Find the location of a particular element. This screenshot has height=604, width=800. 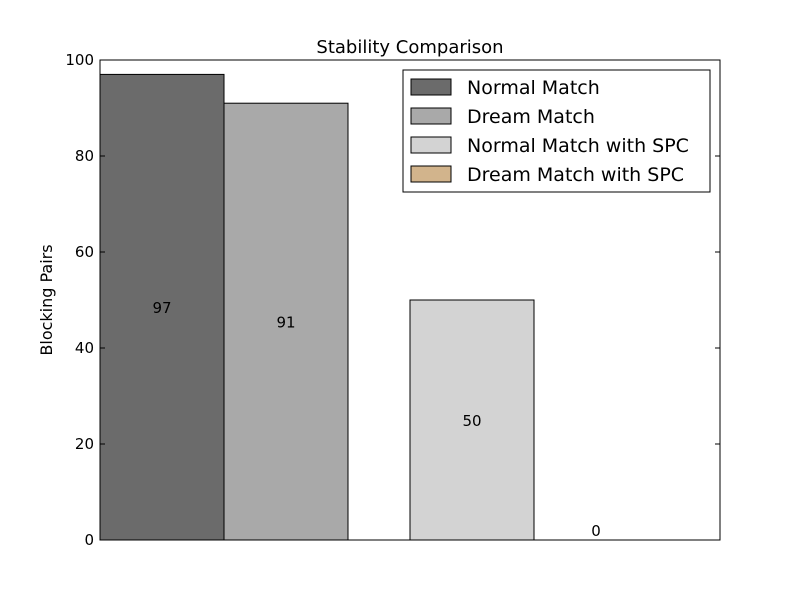

legend-swatch-normal-match is located at coordinates (431, 87).